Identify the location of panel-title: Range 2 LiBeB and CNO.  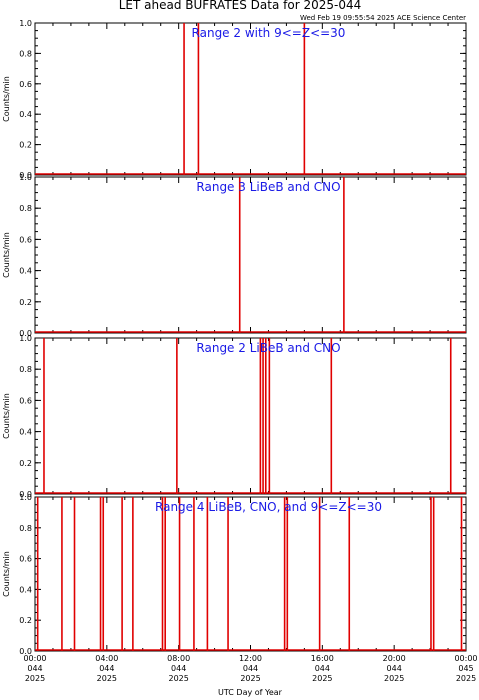
(268, 348).